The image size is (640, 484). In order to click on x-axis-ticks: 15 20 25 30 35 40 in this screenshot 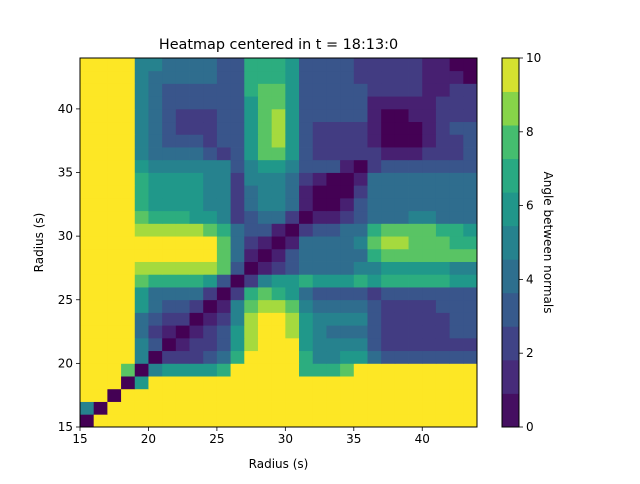, I will do `click(251, 436)`.